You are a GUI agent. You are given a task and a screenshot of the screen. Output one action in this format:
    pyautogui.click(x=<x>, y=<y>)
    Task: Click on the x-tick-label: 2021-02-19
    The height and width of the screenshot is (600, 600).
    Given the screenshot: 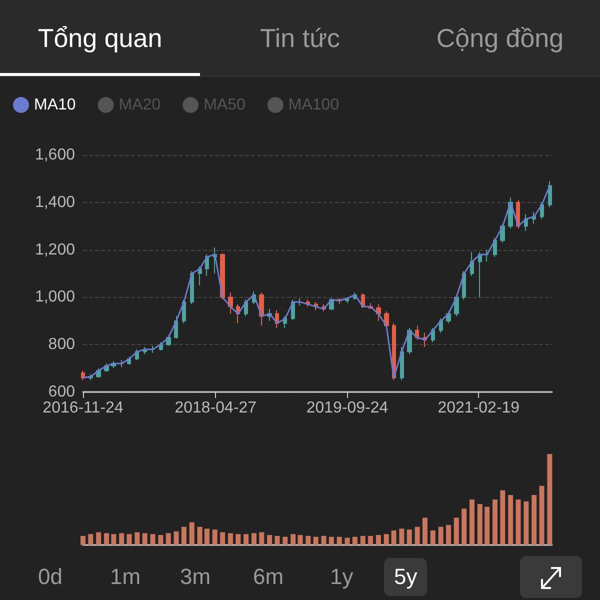 What is the action you would take?
    pyautogui.click(x=479, y=408)
    